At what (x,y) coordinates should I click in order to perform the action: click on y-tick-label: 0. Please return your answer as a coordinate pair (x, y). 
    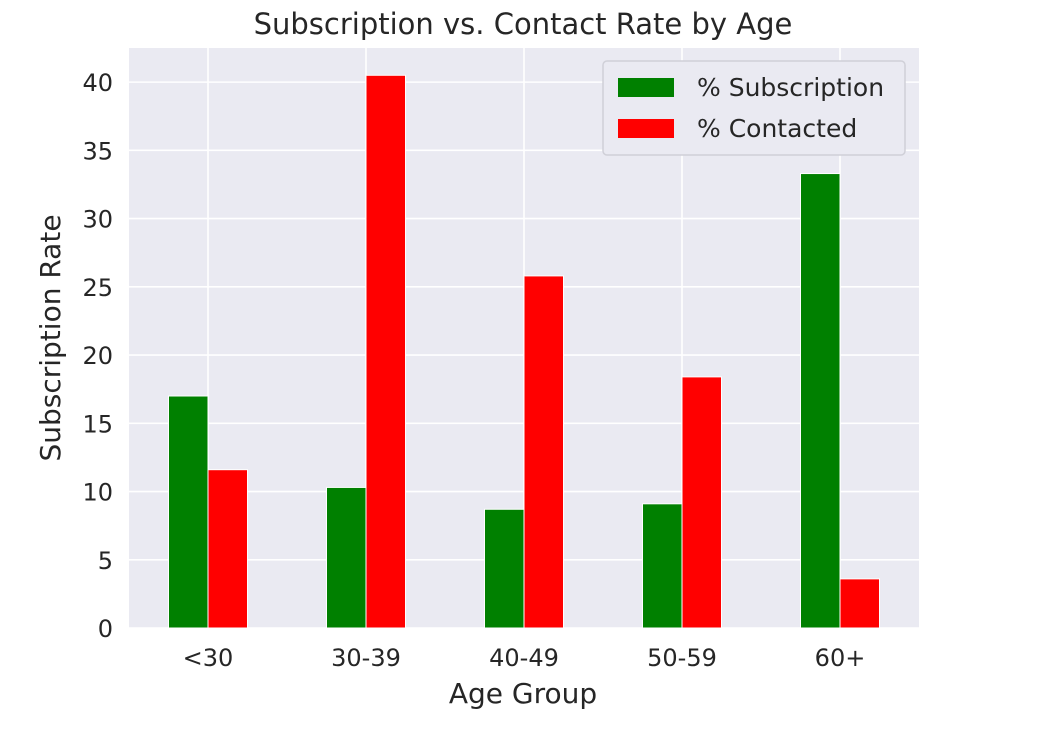
    Looking at the image, I should click on (105, 629).